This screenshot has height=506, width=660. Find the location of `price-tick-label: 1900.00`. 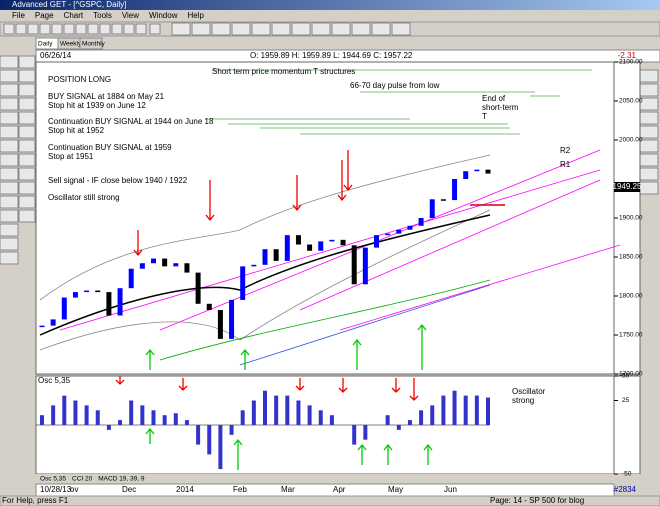

price-tick-label: 1900.00 is located at coordinates (631, 218).